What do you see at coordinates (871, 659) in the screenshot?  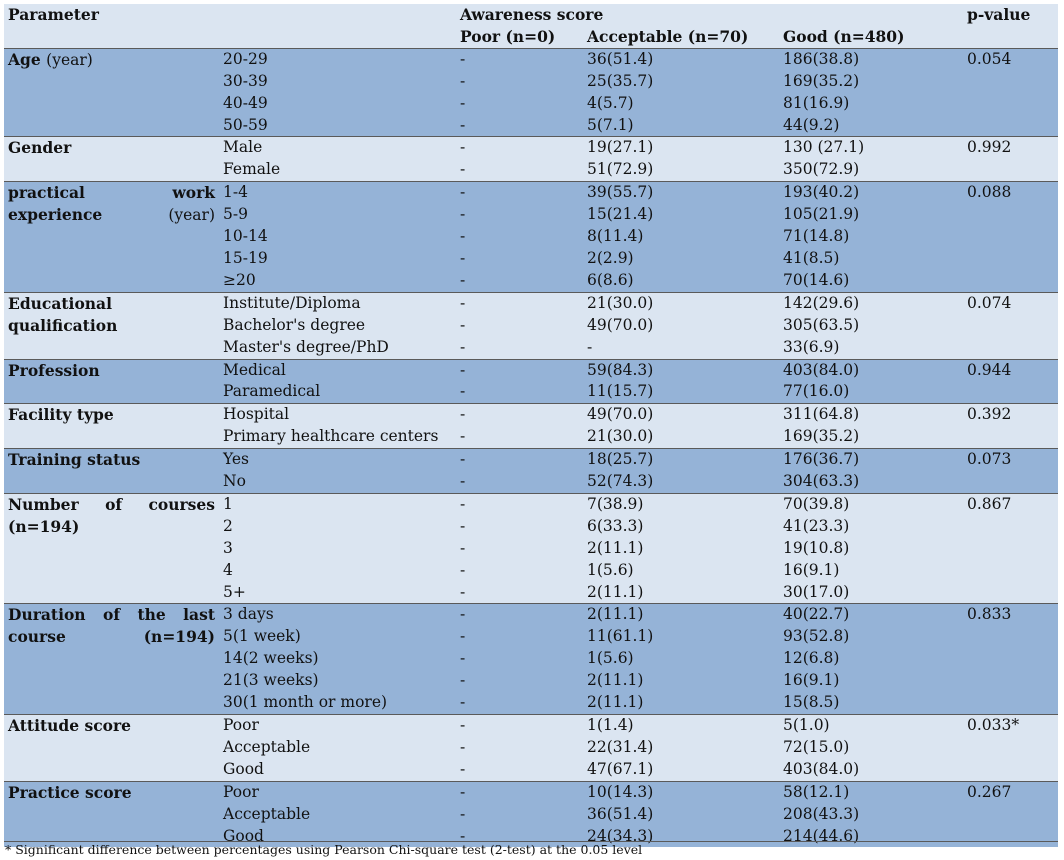 I see `good-cell: 12(6.8)` at bounding box center [871, 659].